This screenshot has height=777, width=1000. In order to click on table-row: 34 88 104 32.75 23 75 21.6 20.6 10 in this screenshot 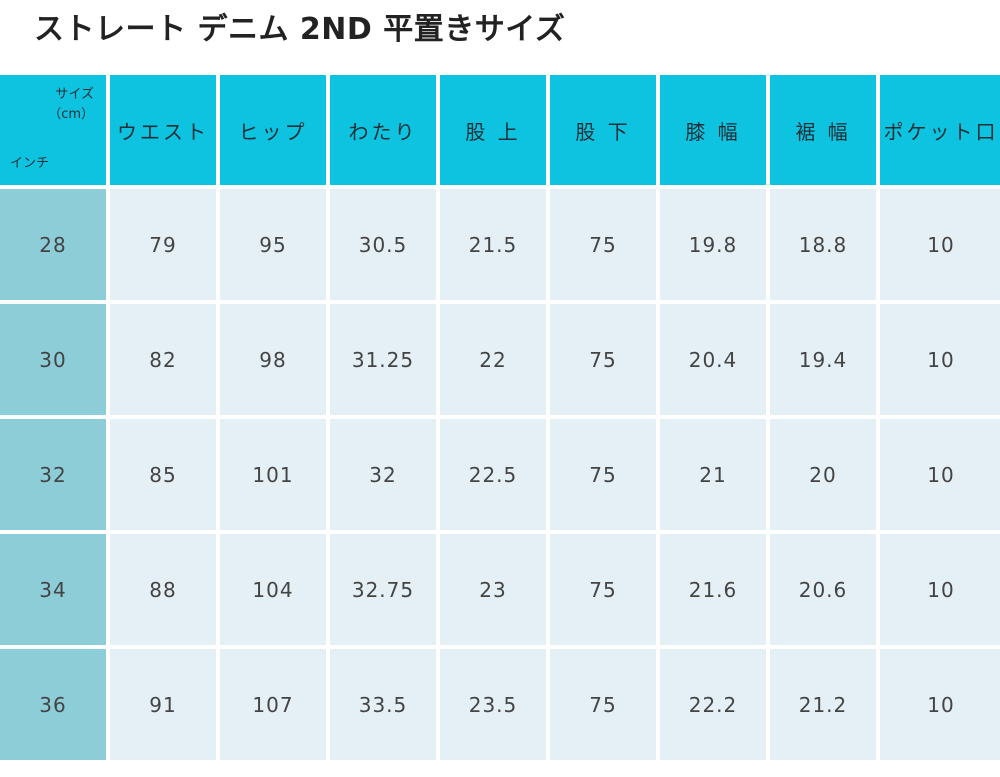, I will do `click(500, 589)`.